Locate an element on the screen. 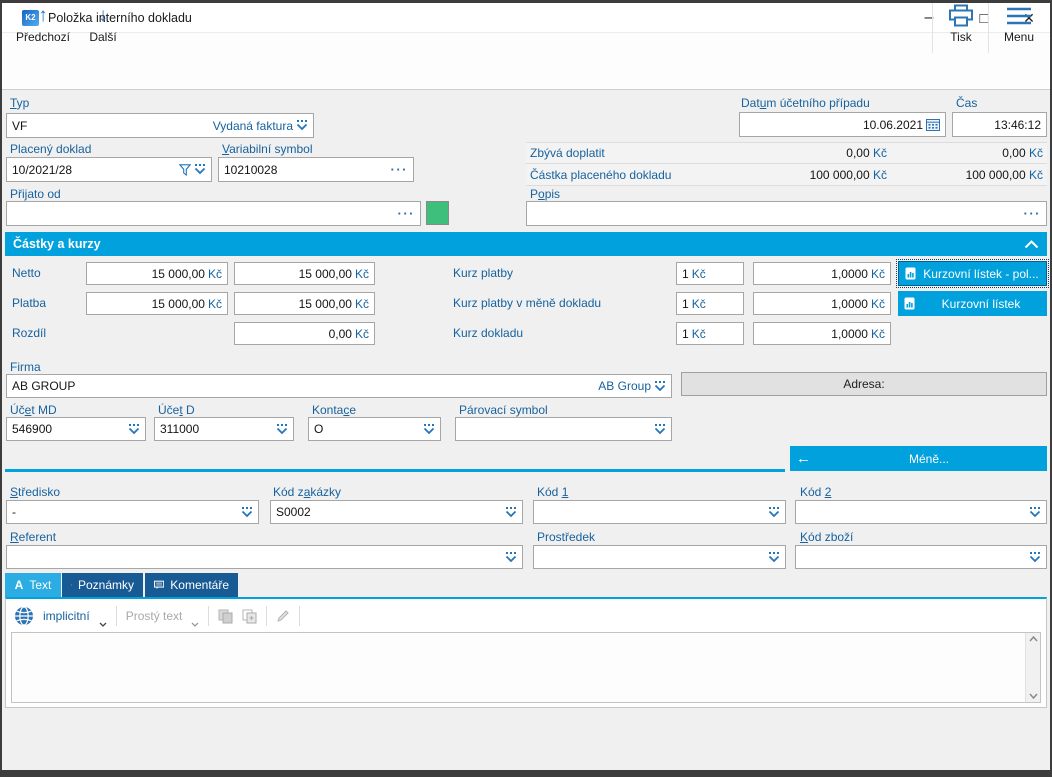  kod1-field is located at coordinates (659, 512).